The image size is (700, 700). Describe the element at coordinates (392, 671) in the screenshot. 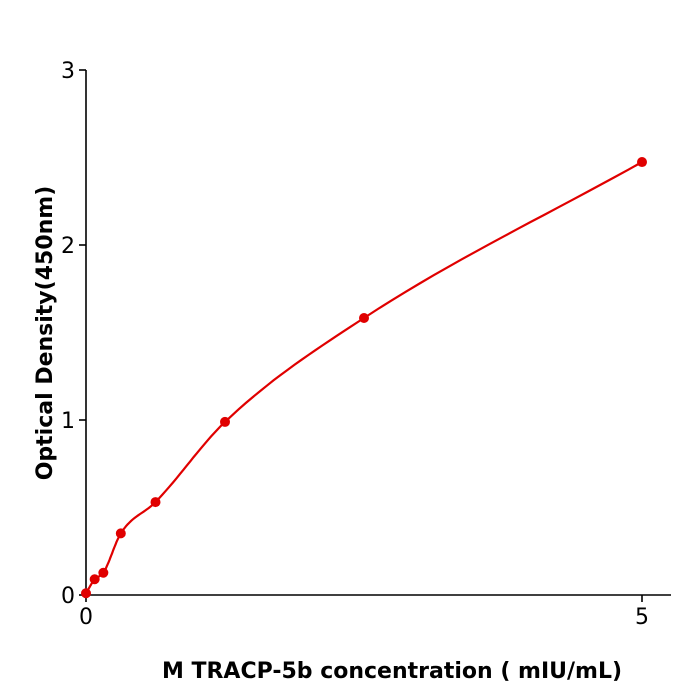

I see `x-axis-label: M TRACP-5b concentration ( mIU/mL)` at that location.